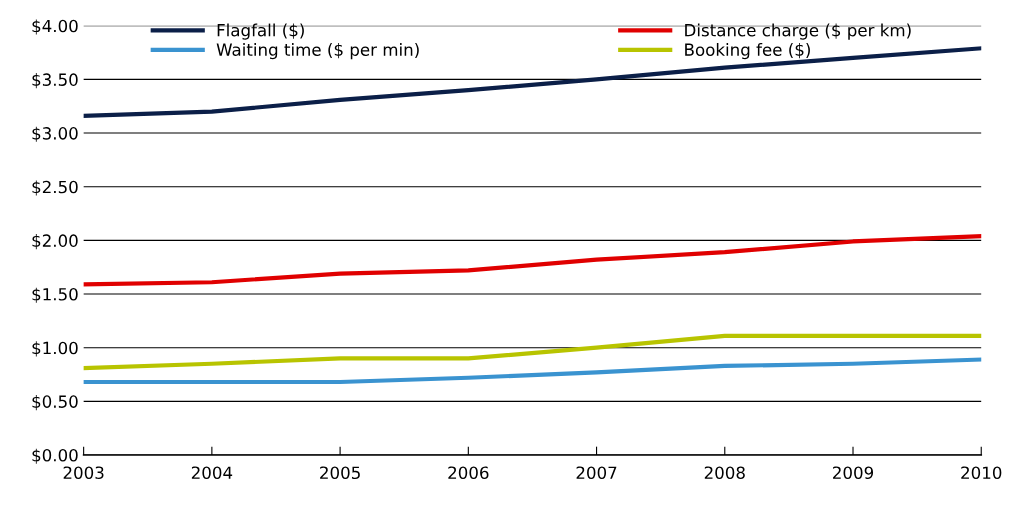 This screenshot has height=505, width=1020. I want to click on legend-label: Waiting time ($ per min), so click(317, 51).